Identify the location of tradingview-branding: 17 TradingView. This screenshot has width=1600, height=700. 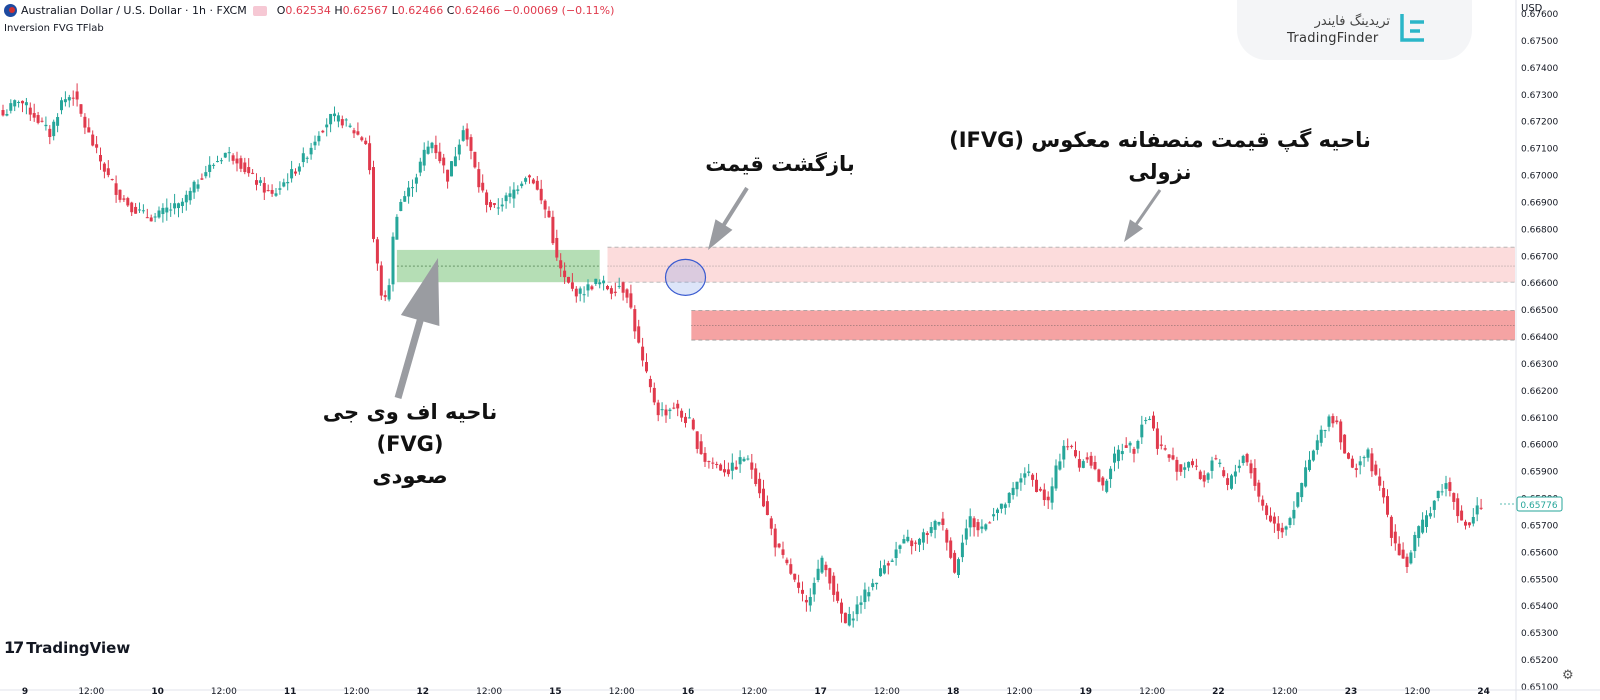
(67, 647).